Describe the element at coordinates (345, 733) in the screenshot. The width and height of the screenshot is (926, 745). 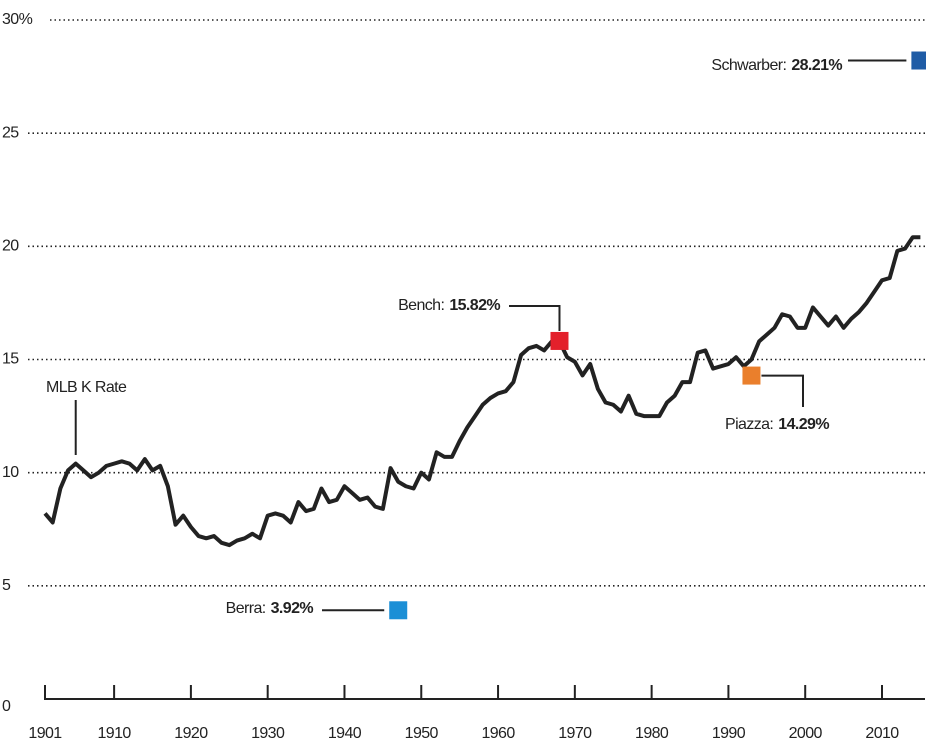
I see `x-tick-label: 1940` at that location.